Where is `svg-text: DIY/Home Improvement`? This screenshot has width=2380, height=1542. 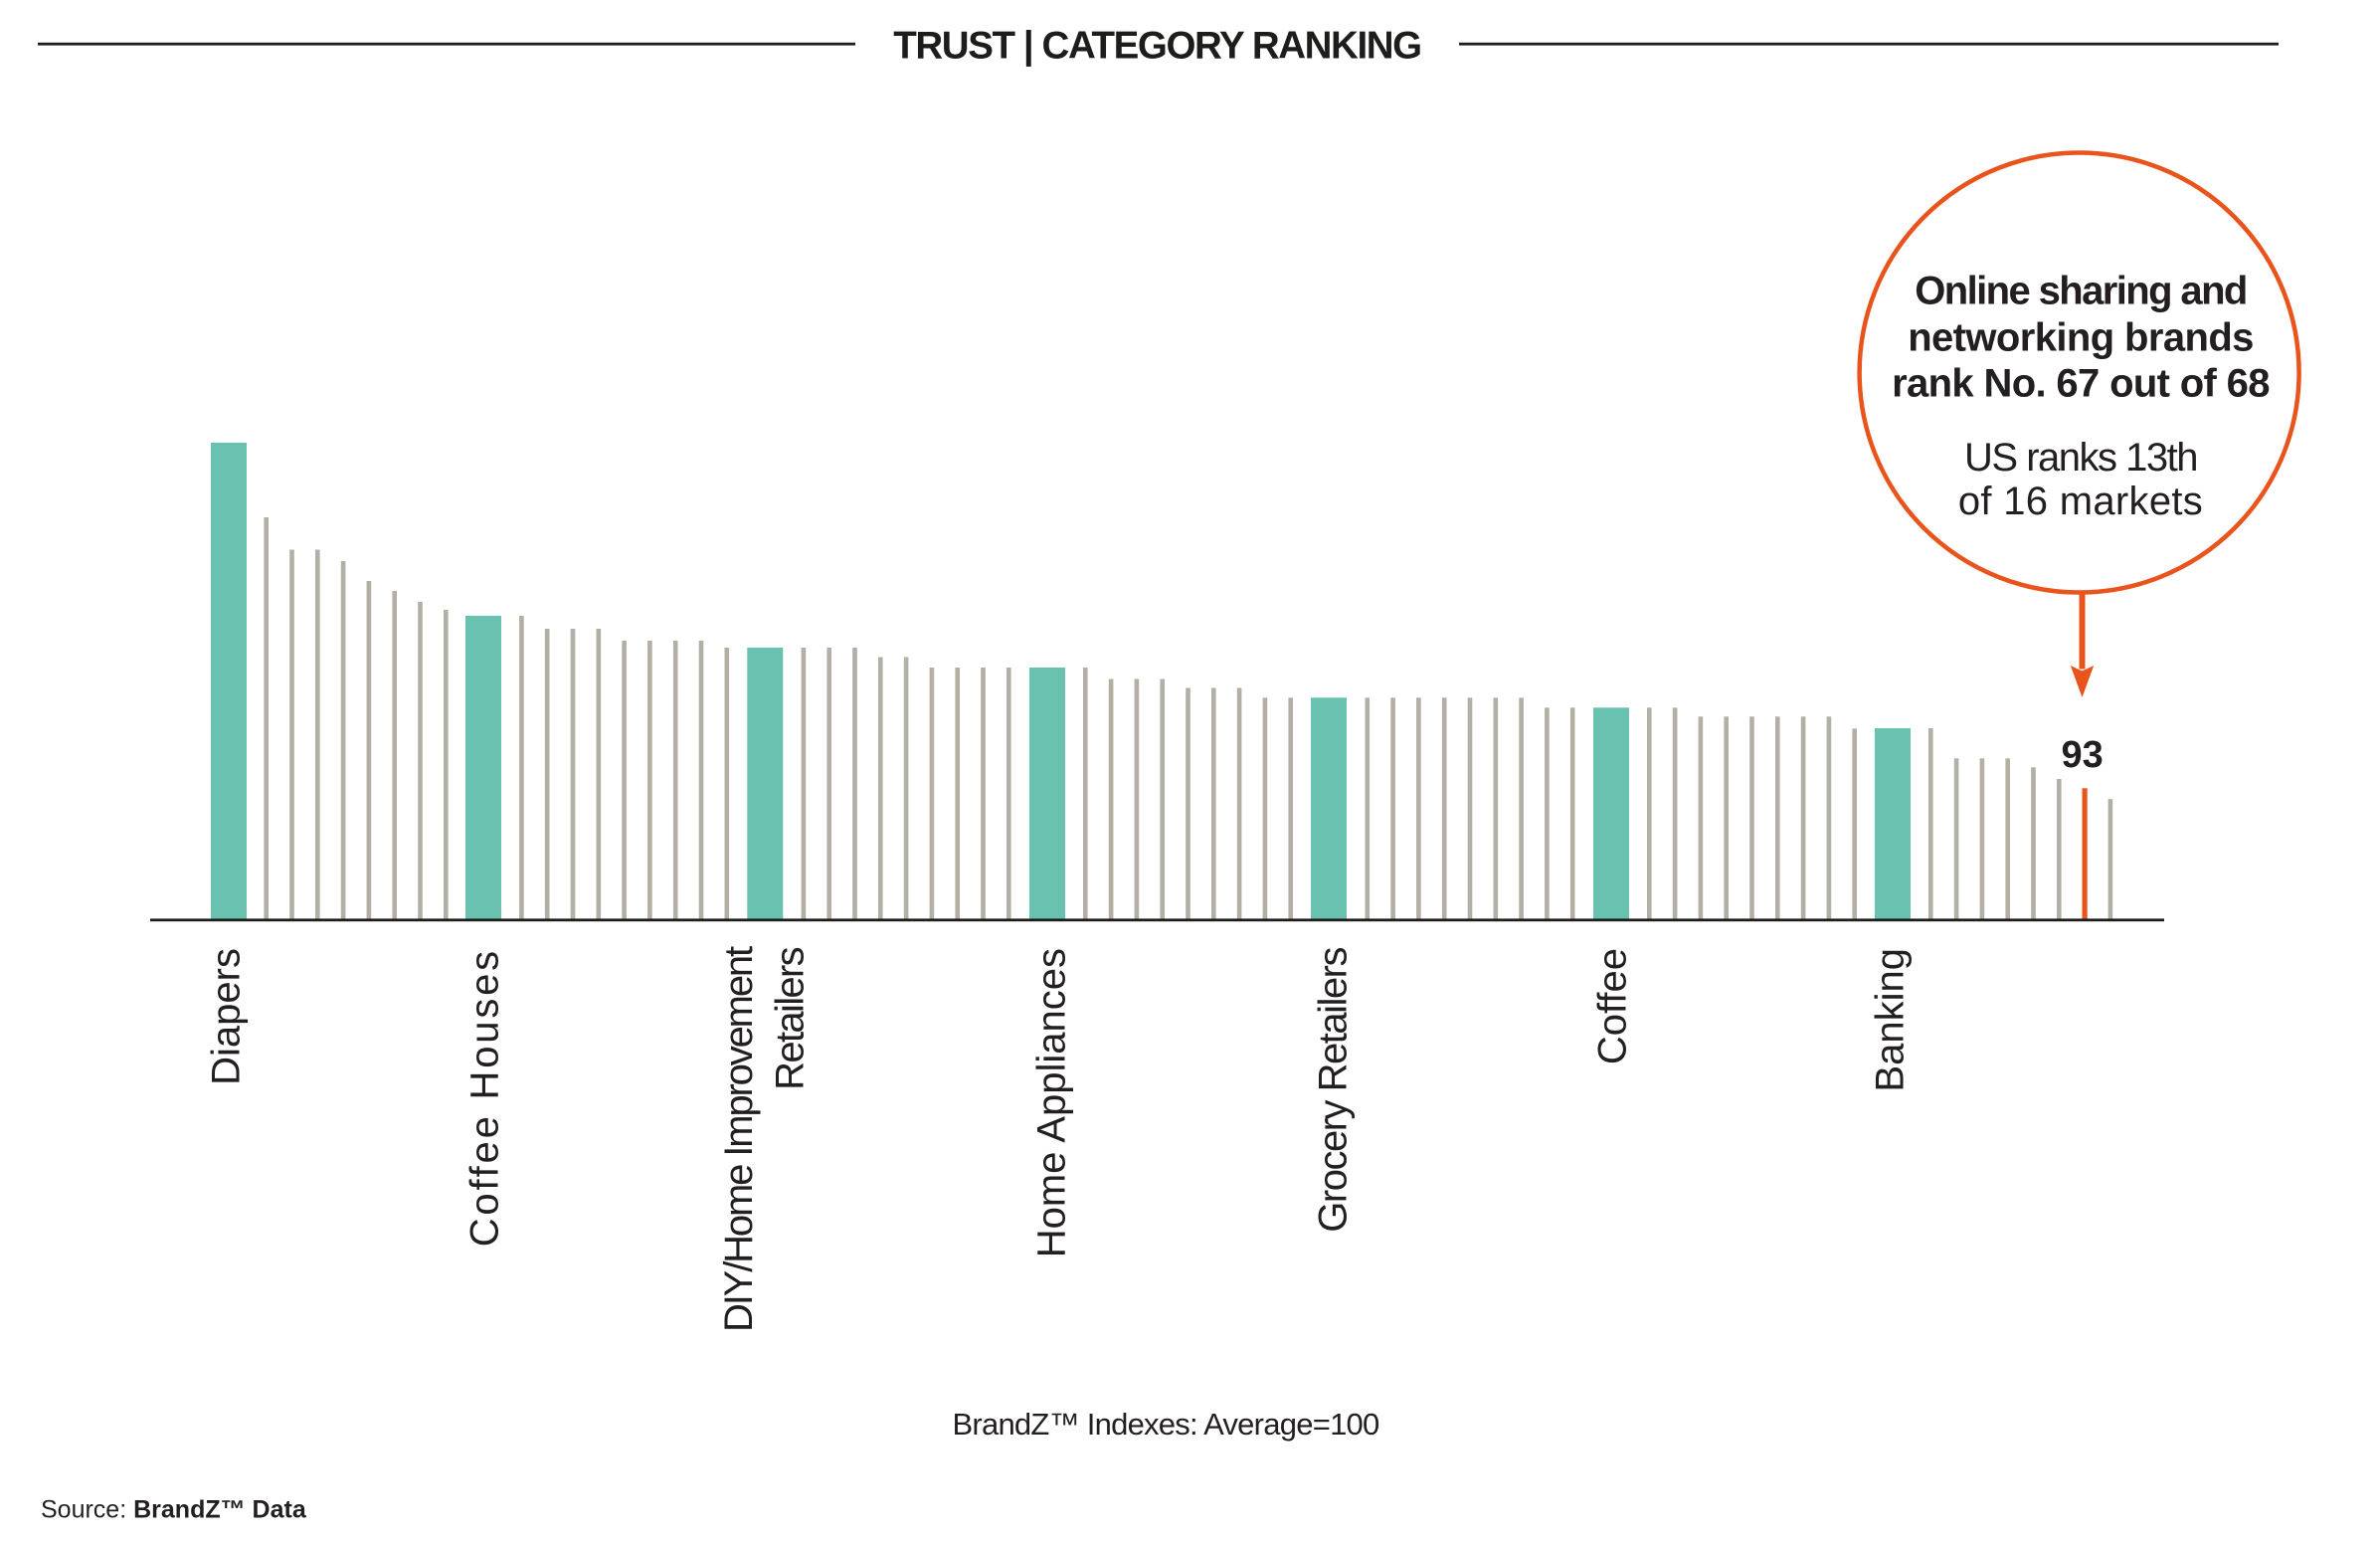 svg-text: DIY/Home Improvement is located at coordinates (739, 1139).